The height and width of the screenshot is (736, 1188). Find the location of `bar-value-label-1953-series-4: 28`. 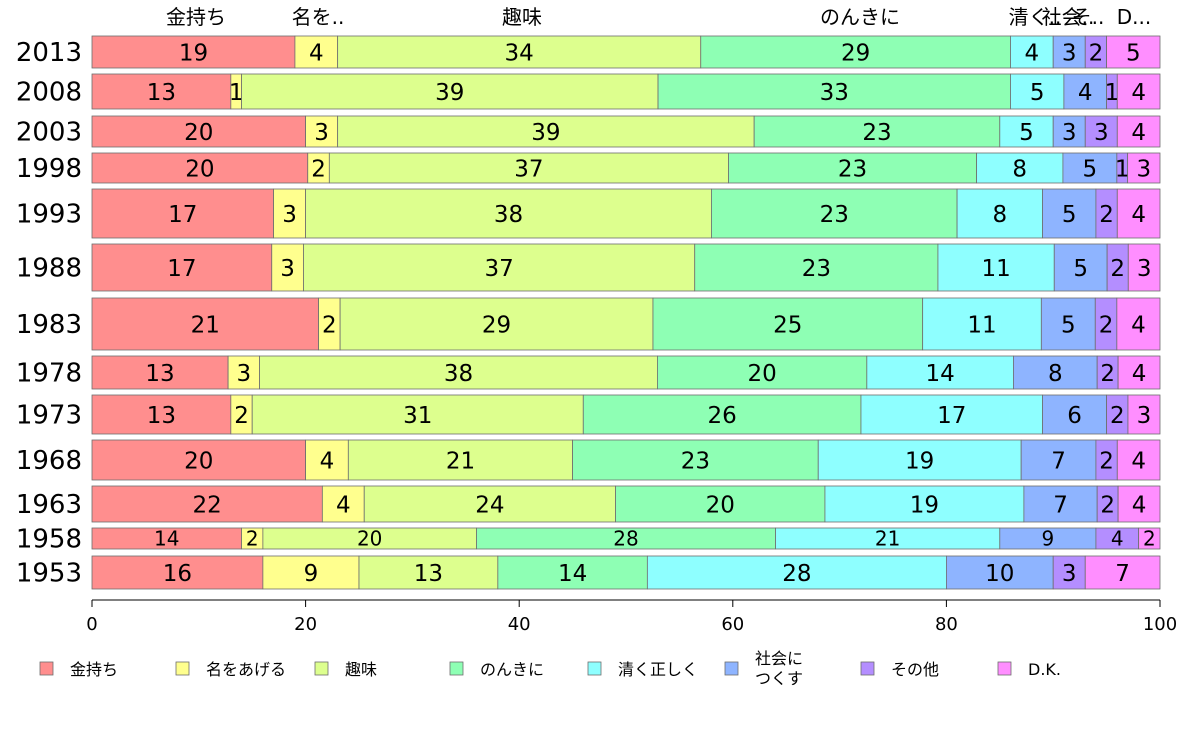

bar-value-label-1953-series-4: 28 is located at coordinates (796, 574).